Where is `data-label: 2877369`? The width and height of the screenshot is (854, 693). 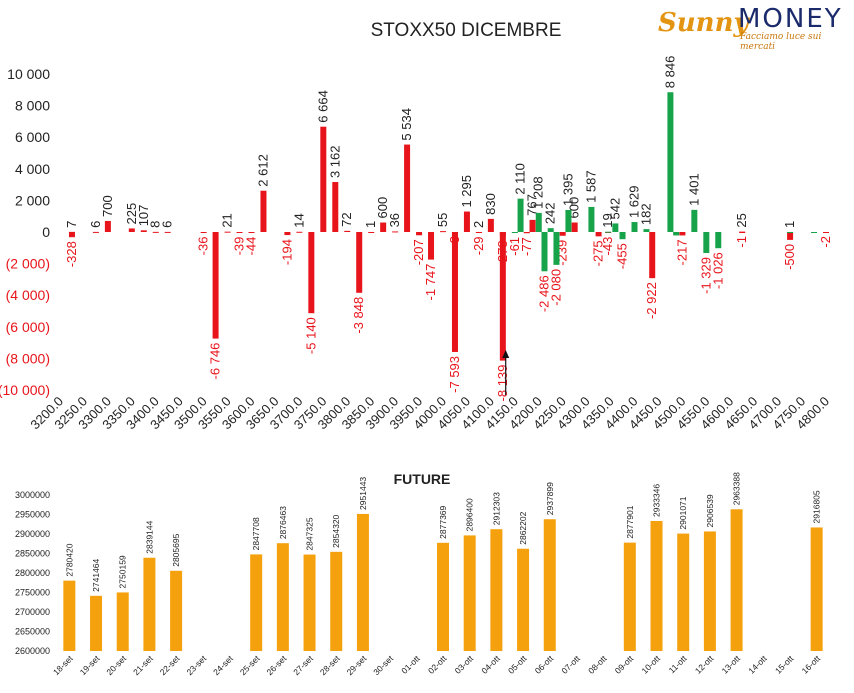
data-label: 2877369 is located at coordinates (443, 521).